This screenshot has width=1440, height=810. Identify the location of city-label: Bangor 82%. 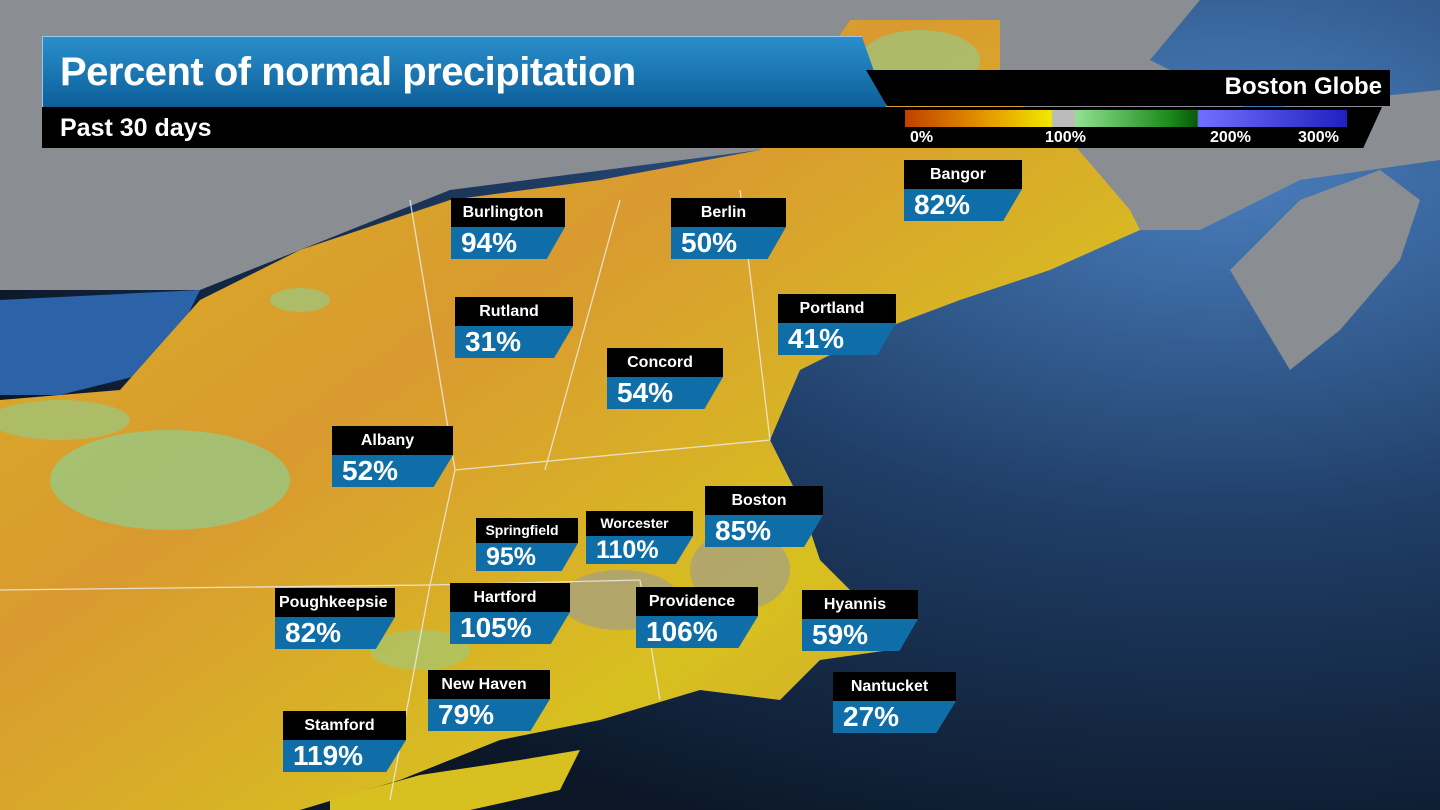
(963, 190).